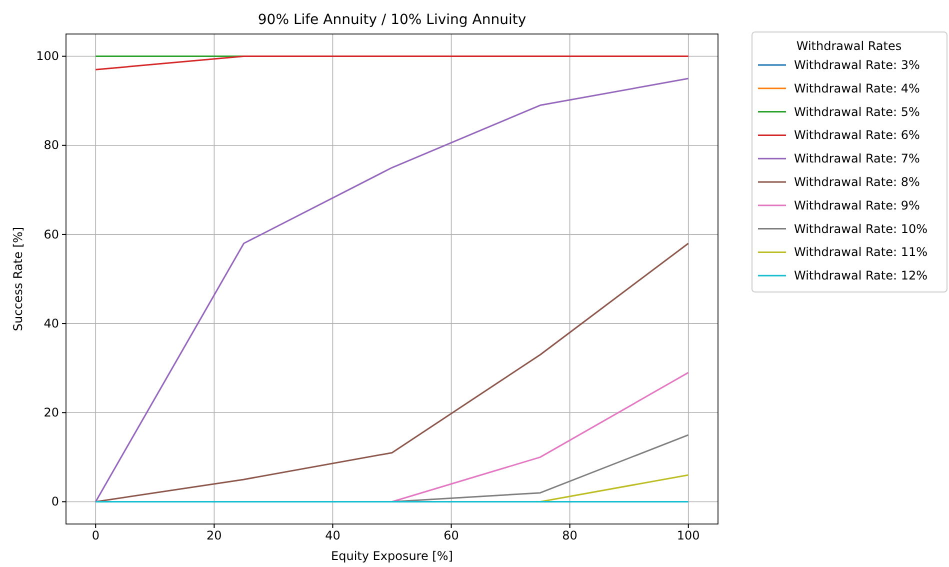 The height and width of the screenshot is (567, 949). What do you see at coordinates (51, 323) in the screenshot?
I see `y-tick-label: 40` at bounding box center [51, 323].